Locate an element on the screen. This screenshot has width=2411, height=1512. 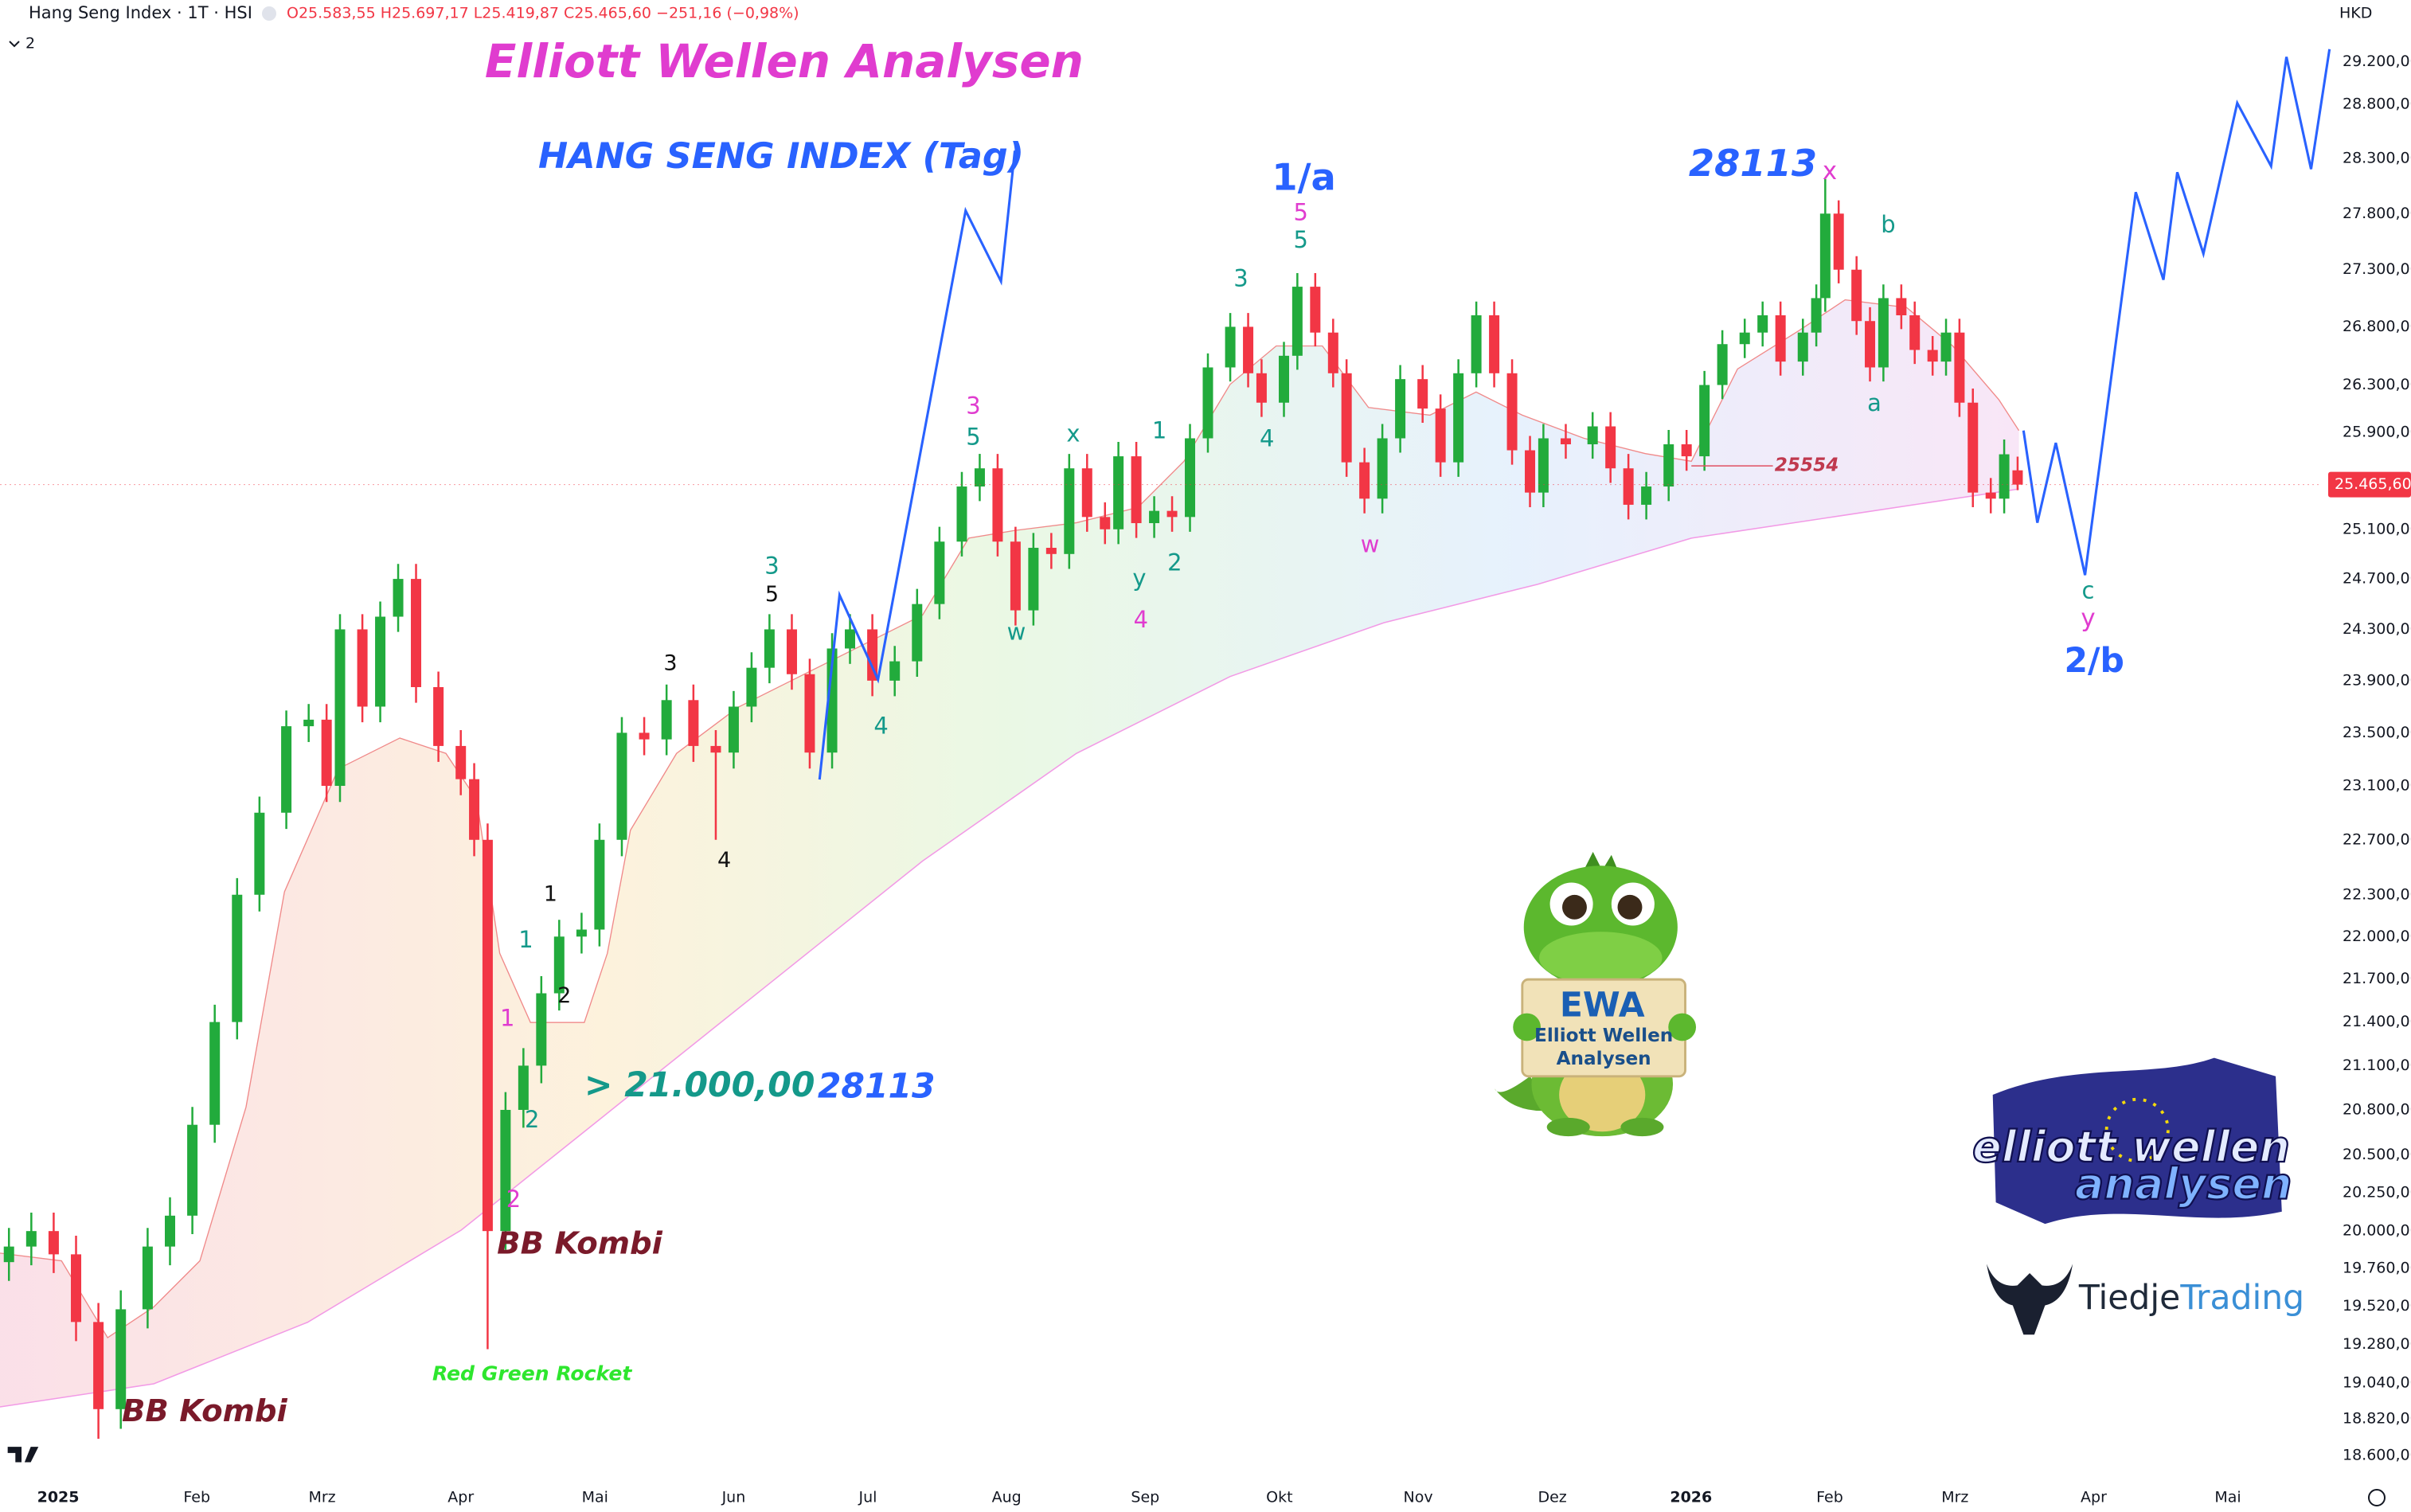
y-tick-label: 18.600,00 is located at coordinates (2377, 1454).